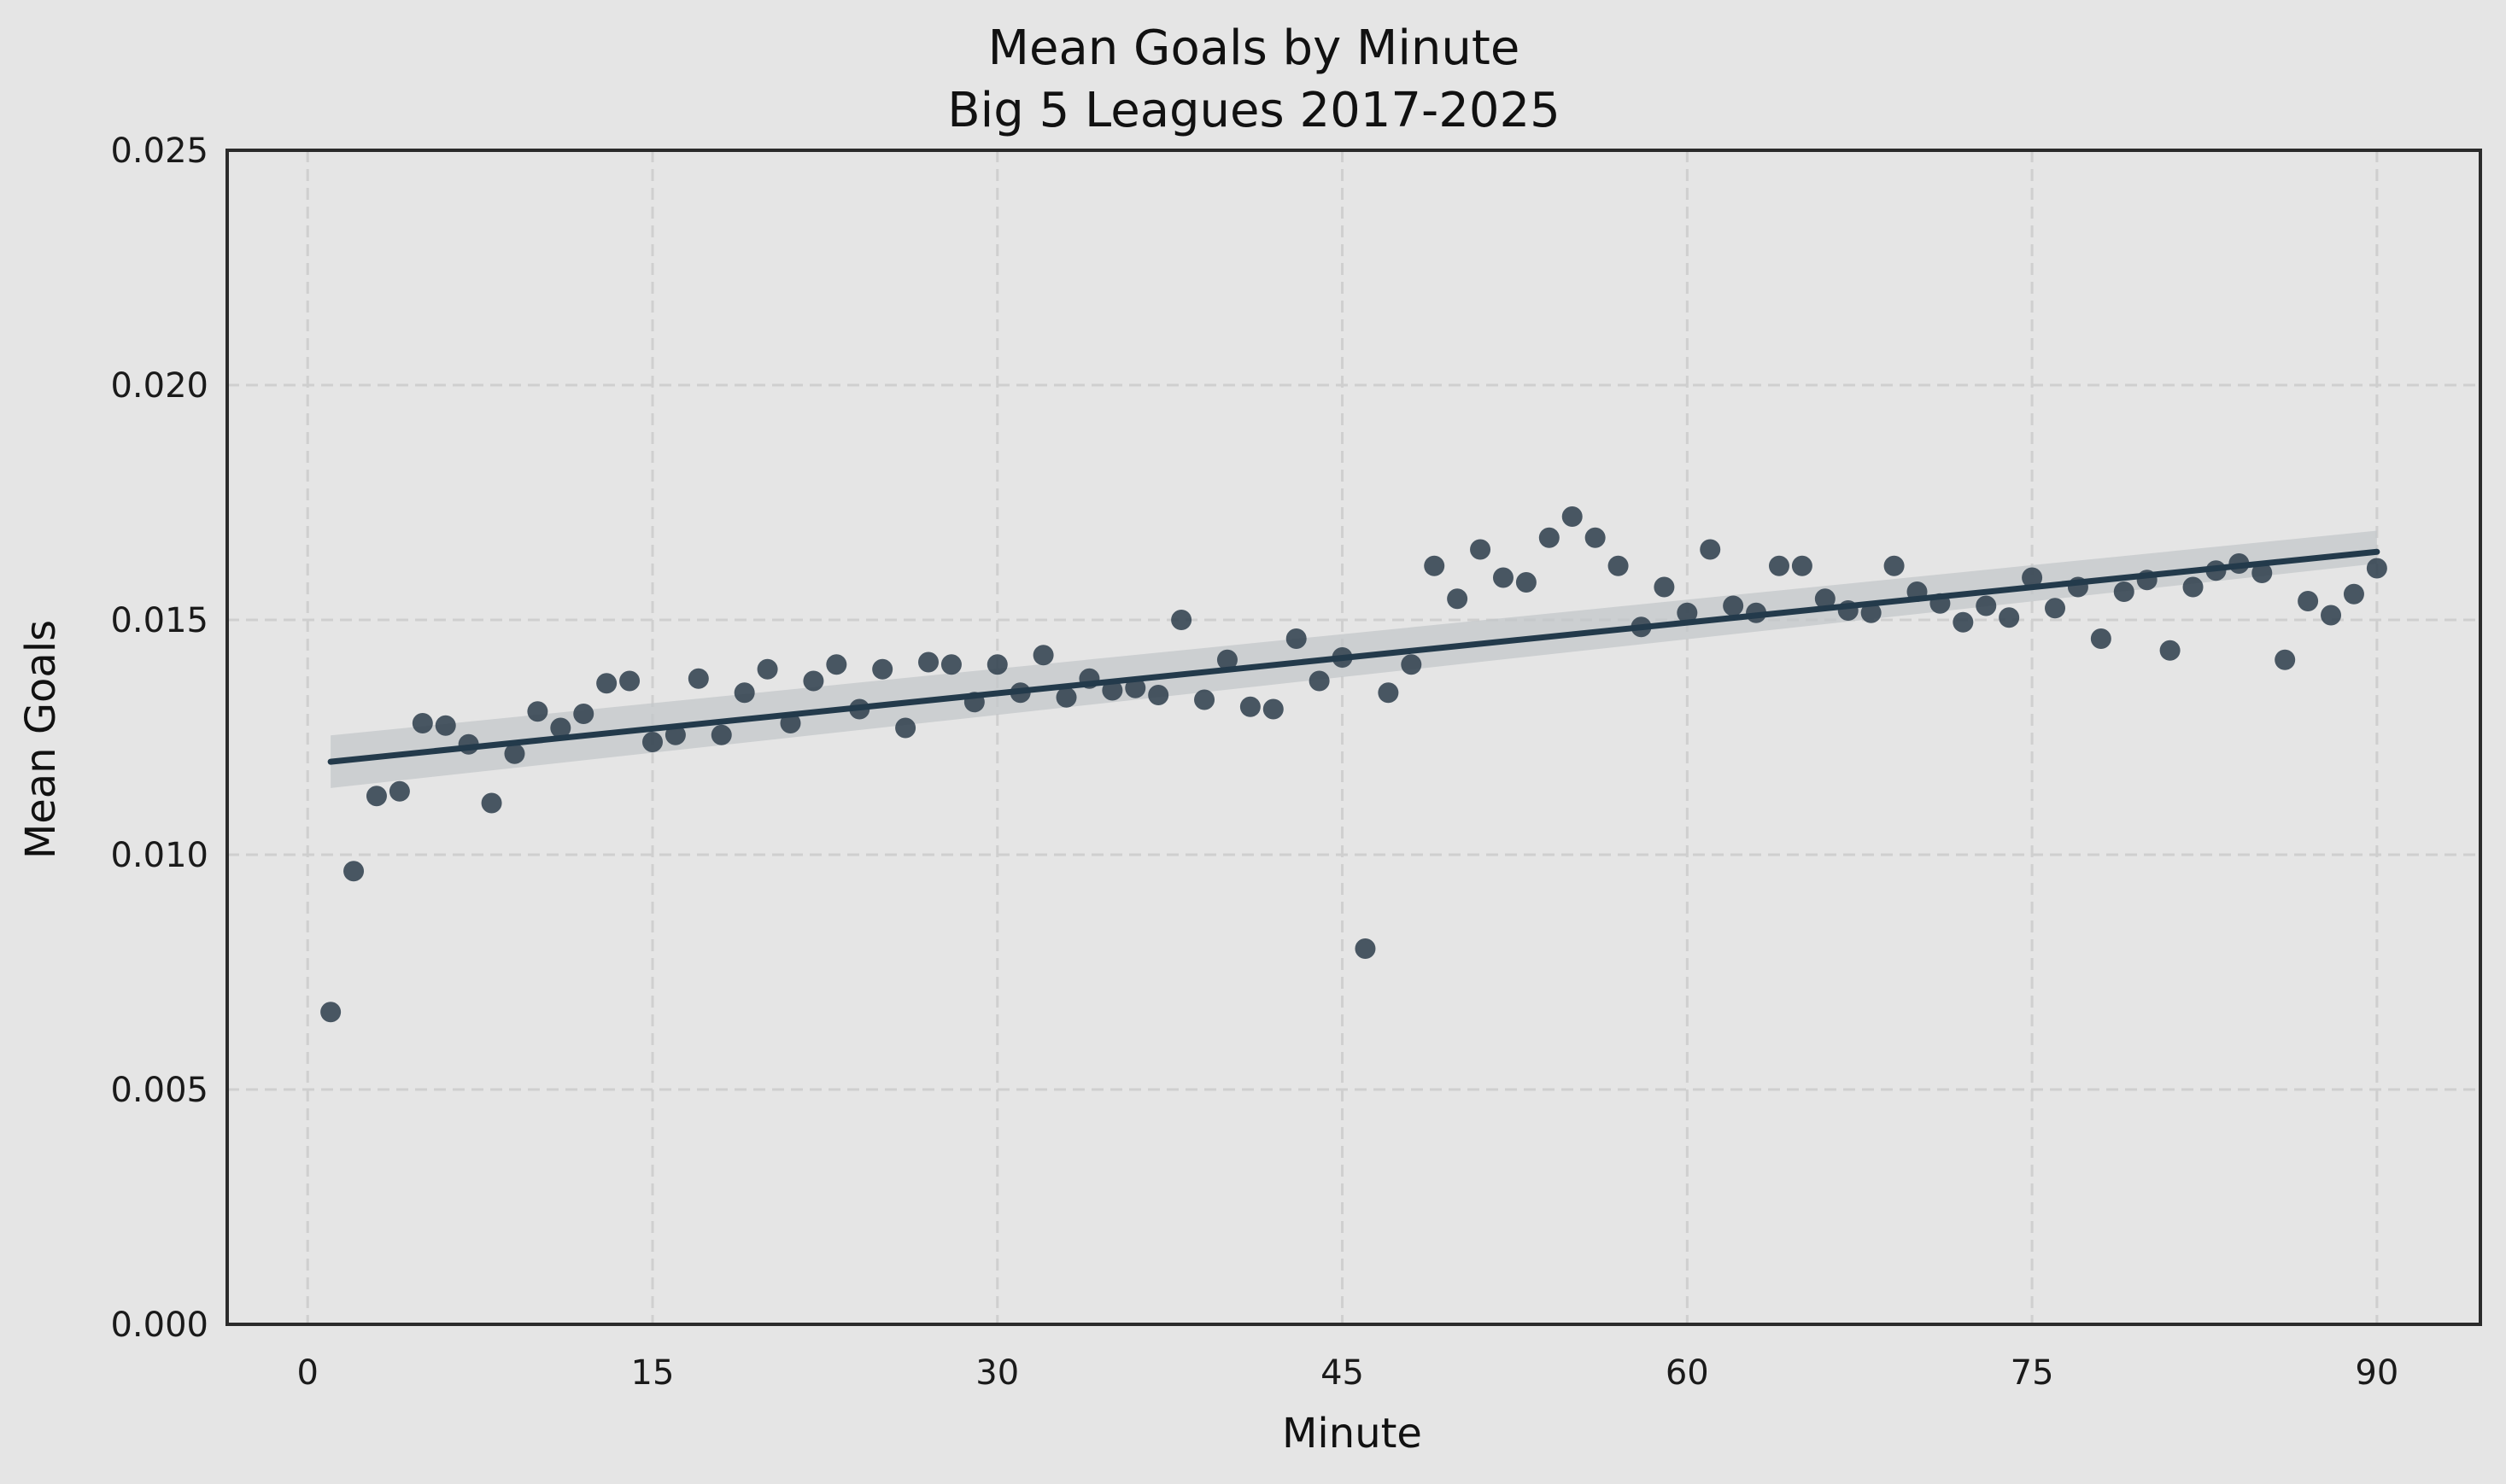 This screenshot has width=2506, height=1484. I want to click on chart-title: Mean Goals by Minute, so click(1254, 48).